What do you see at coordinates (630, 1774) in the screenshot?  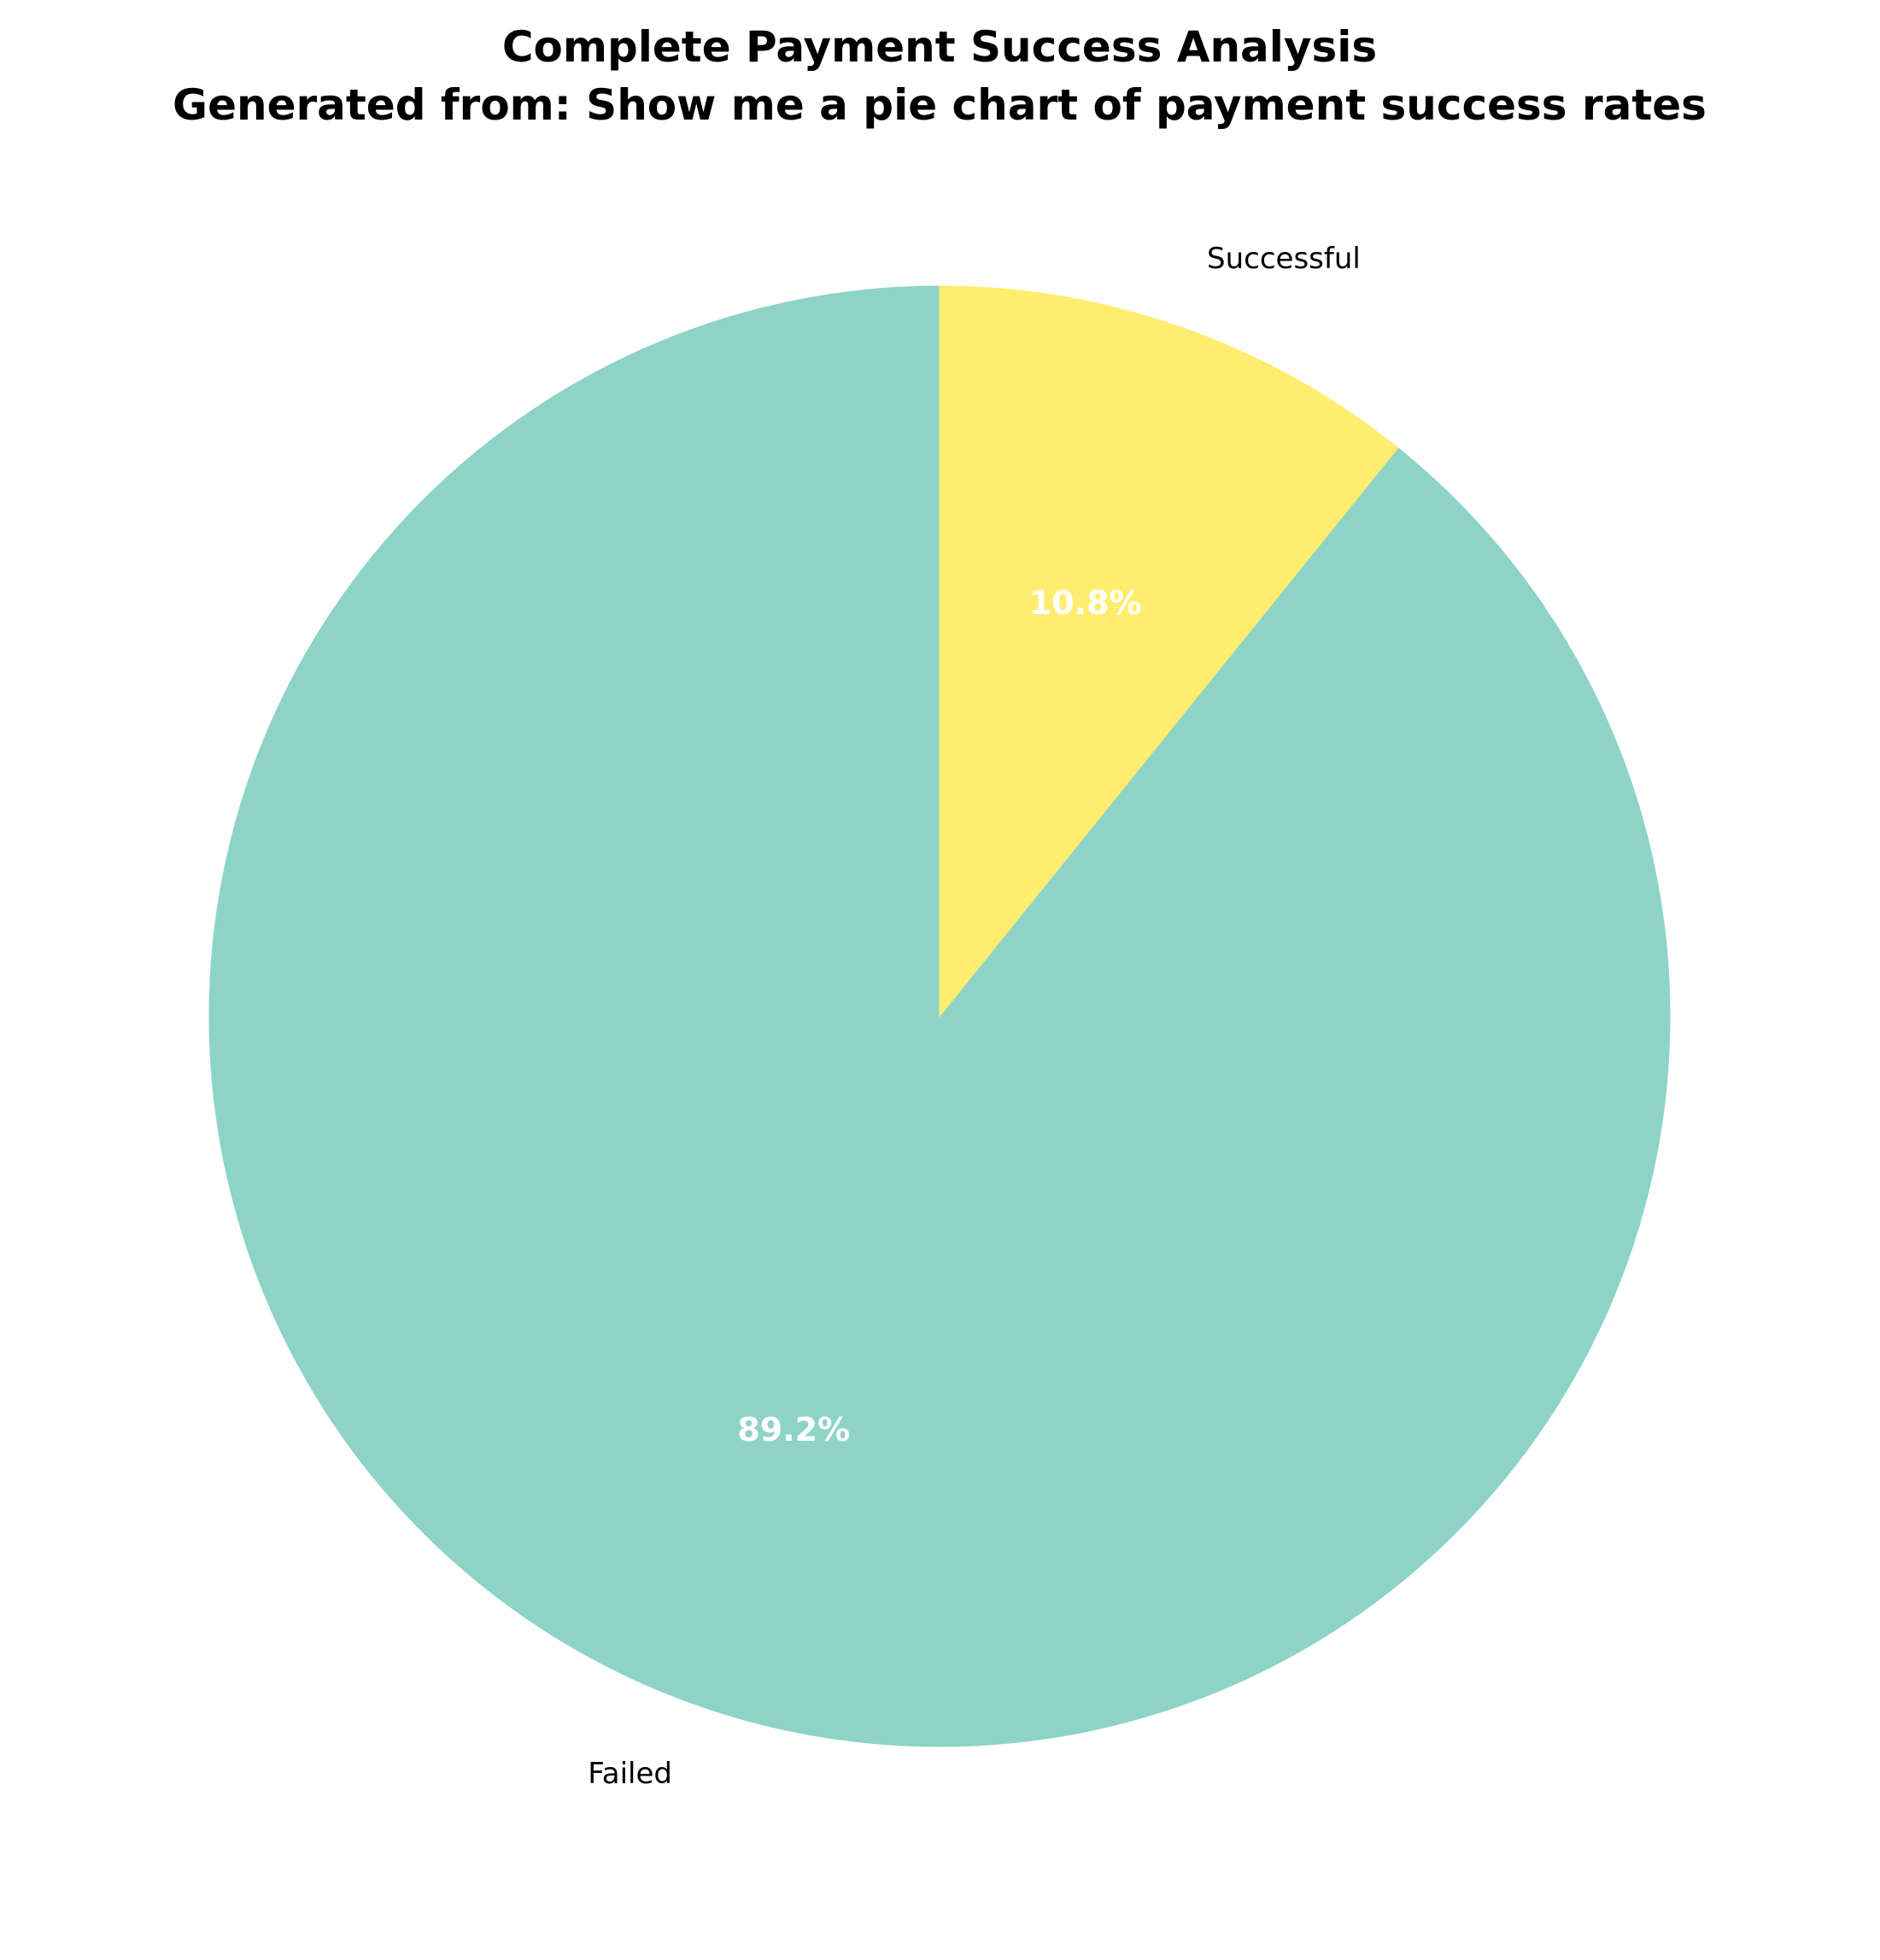 I see `slice-label-failed: Failed` at bounding box center [630, 1774].